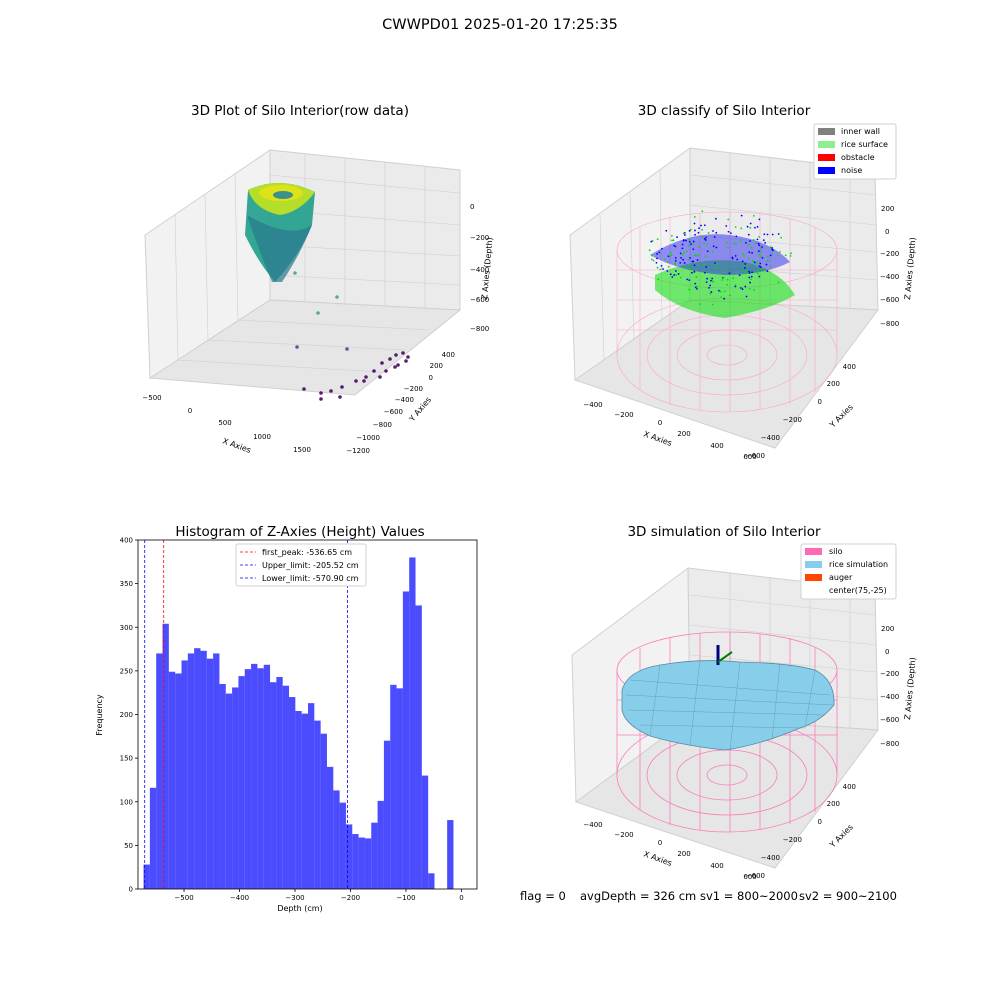  What do you see at coordinates (126, 802) in the screenshot?
I see `y-tick-label: 100` at bounding box center [126, 802].